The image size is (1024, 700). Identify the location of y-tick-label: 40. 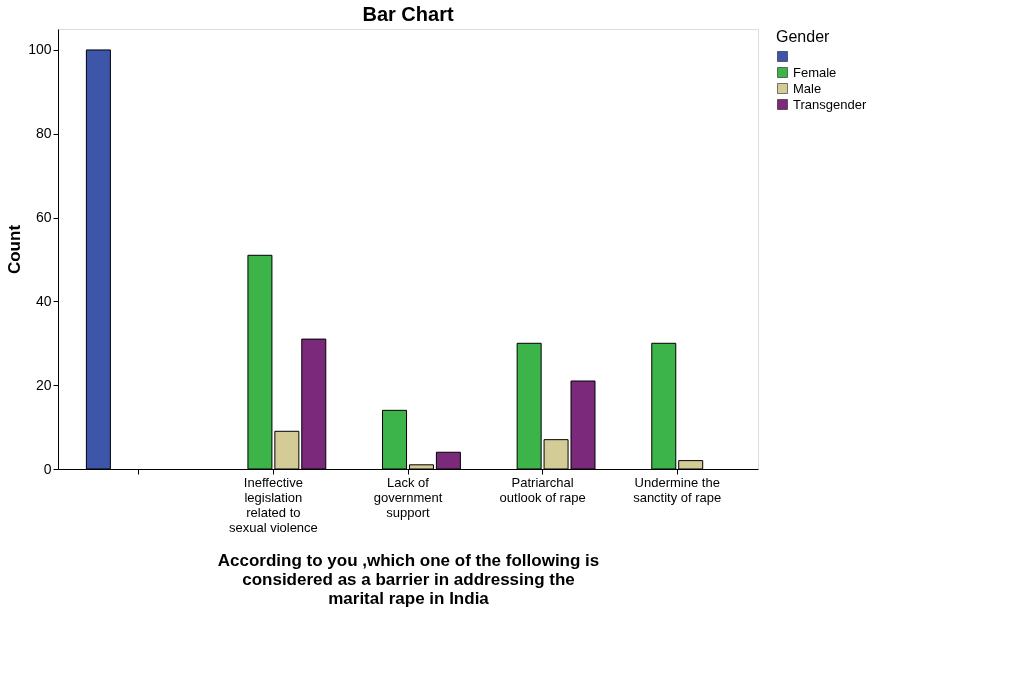
(43, 300).